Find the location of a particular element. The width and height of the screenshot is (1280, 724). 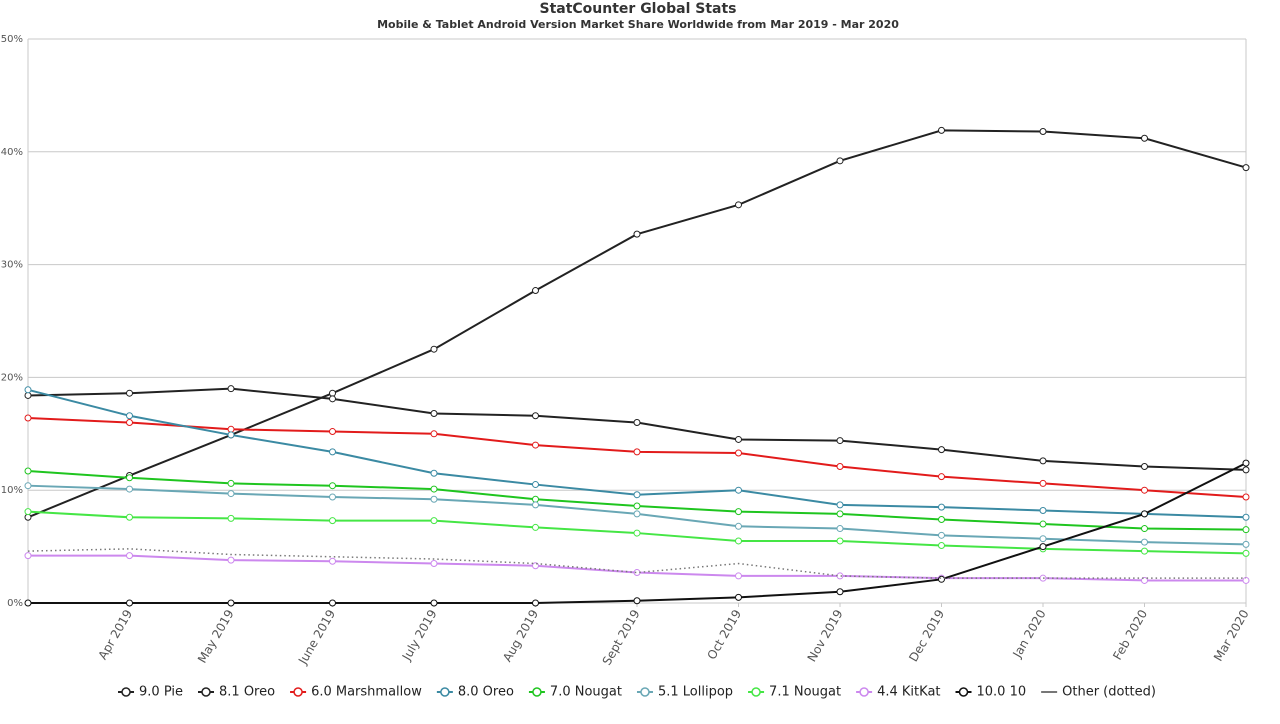

legend-item: 8.1 Oreo is located at coordinates (236, 692).